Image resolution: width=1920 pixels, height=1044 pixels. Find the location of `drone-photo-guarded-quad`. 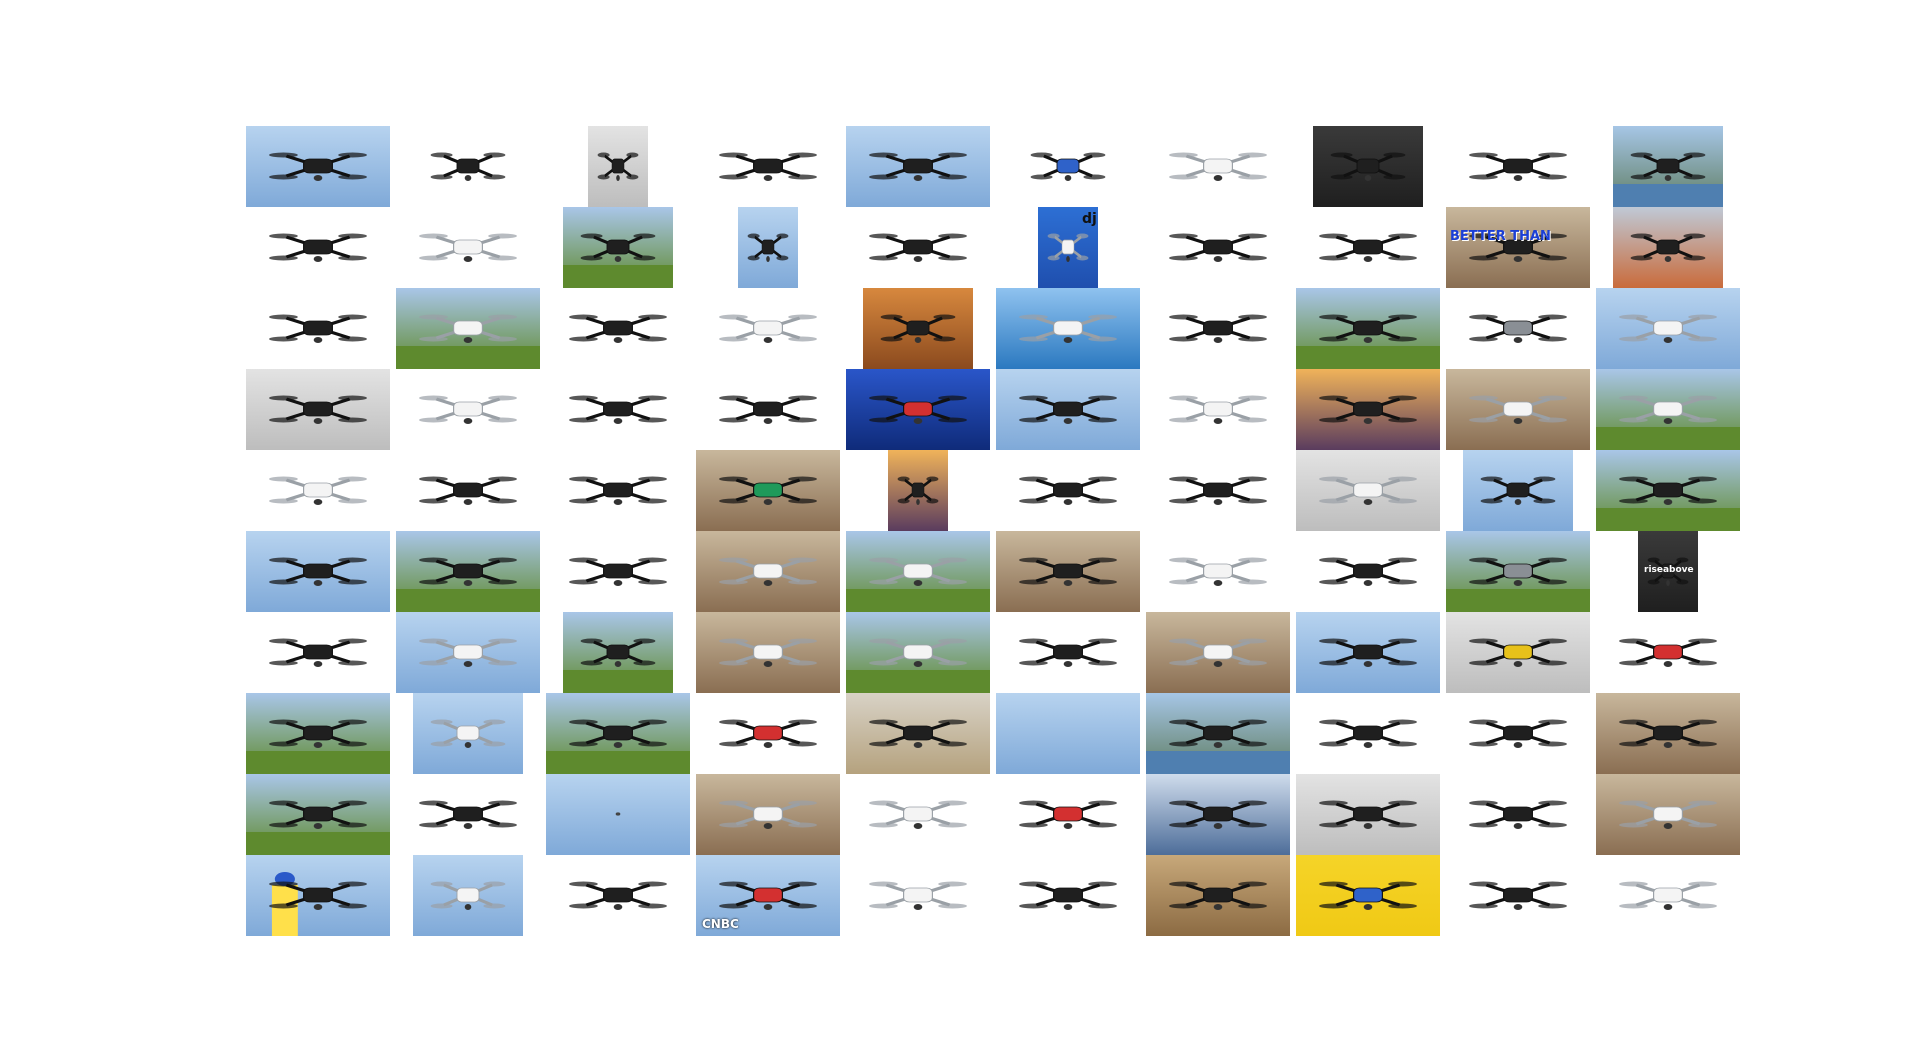

drone-photo-guarded-quad is located at coordinates (318, 652).